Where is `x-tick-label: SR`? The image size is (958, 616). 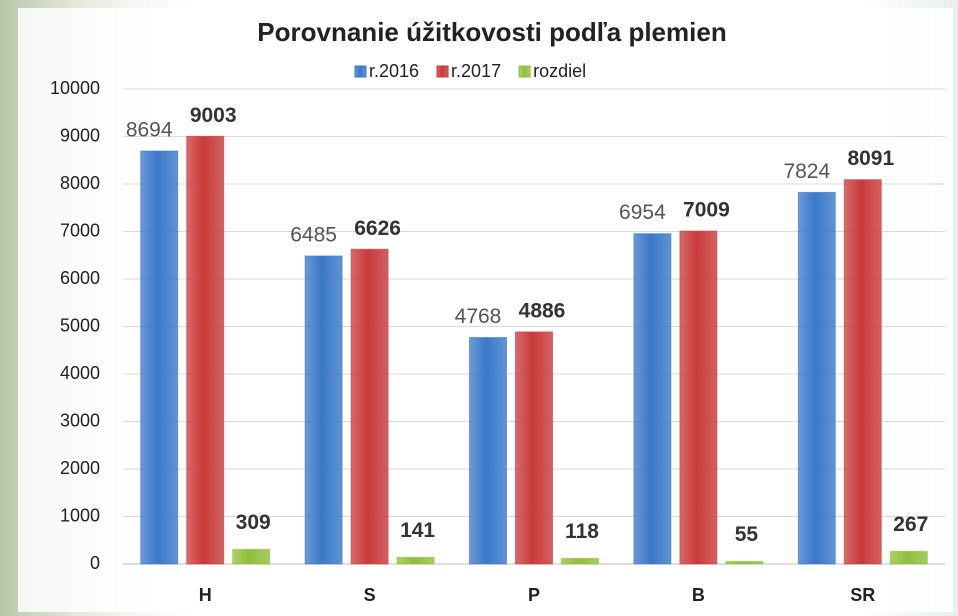 x-tick-label: SR is located at coordinates (862, 595).